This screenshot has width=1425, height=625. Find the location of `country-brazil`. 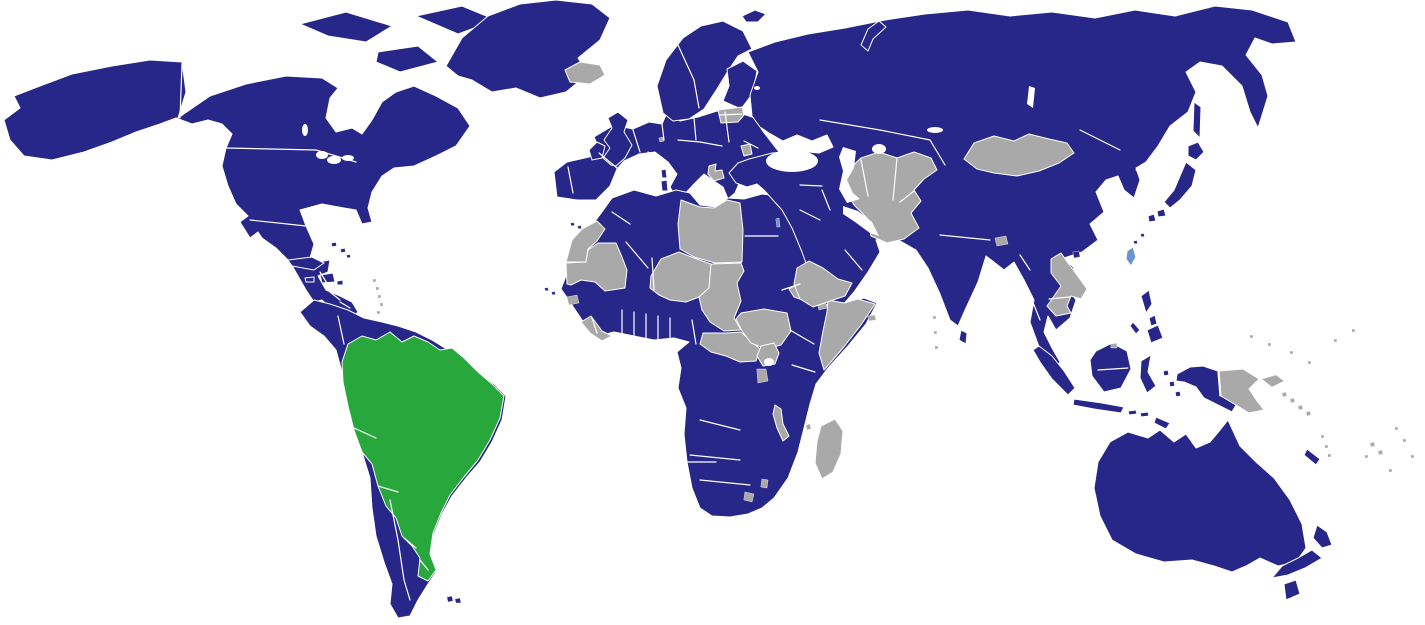

country-brazil is located at coordinates (423, 456).